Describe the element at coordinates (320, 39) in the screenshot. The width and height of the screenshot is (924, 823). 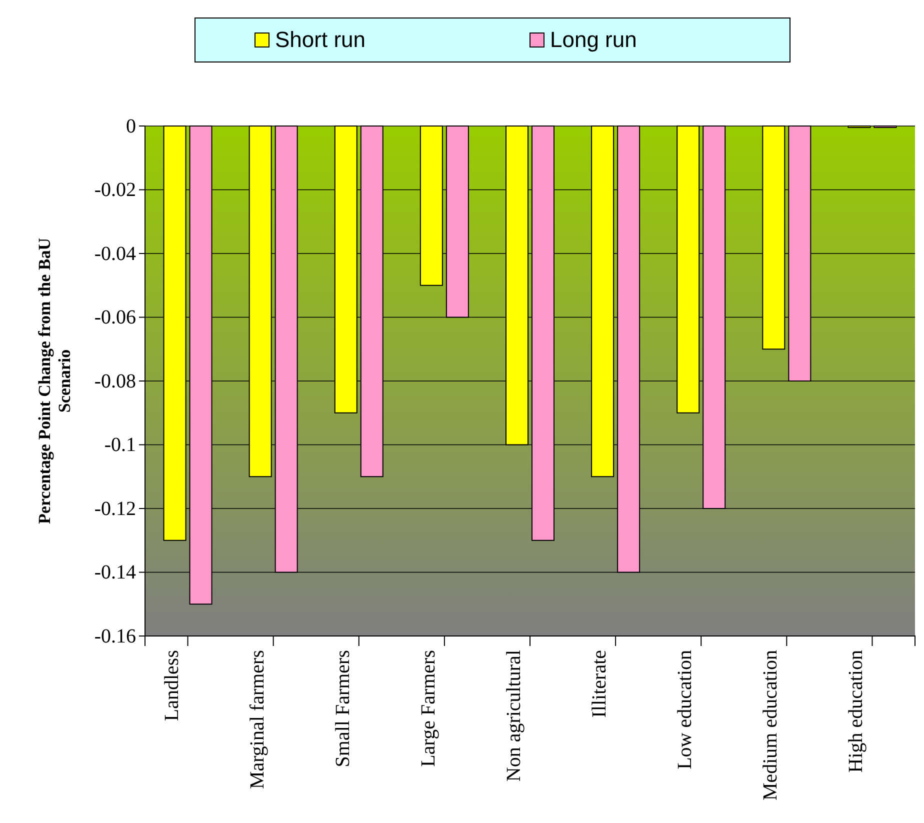
I see `legend-label: Short run` at that location.